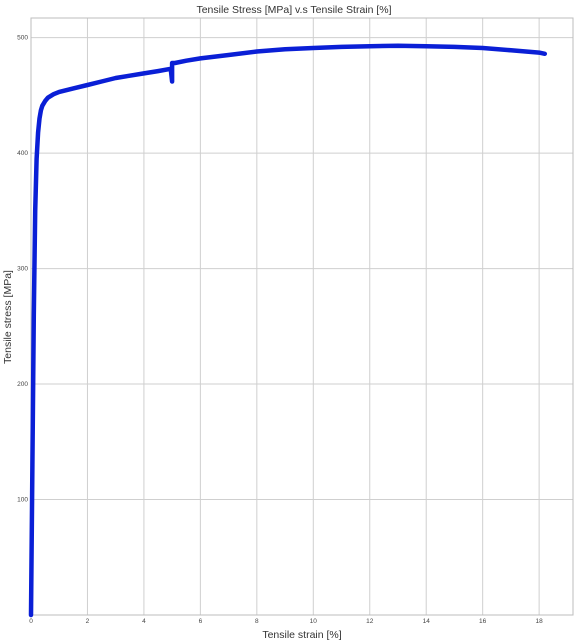  What do you see at coordinates (22, 38) in the screenshot?
I see `y-tick-label: 500` at bounding box center [22, 38].